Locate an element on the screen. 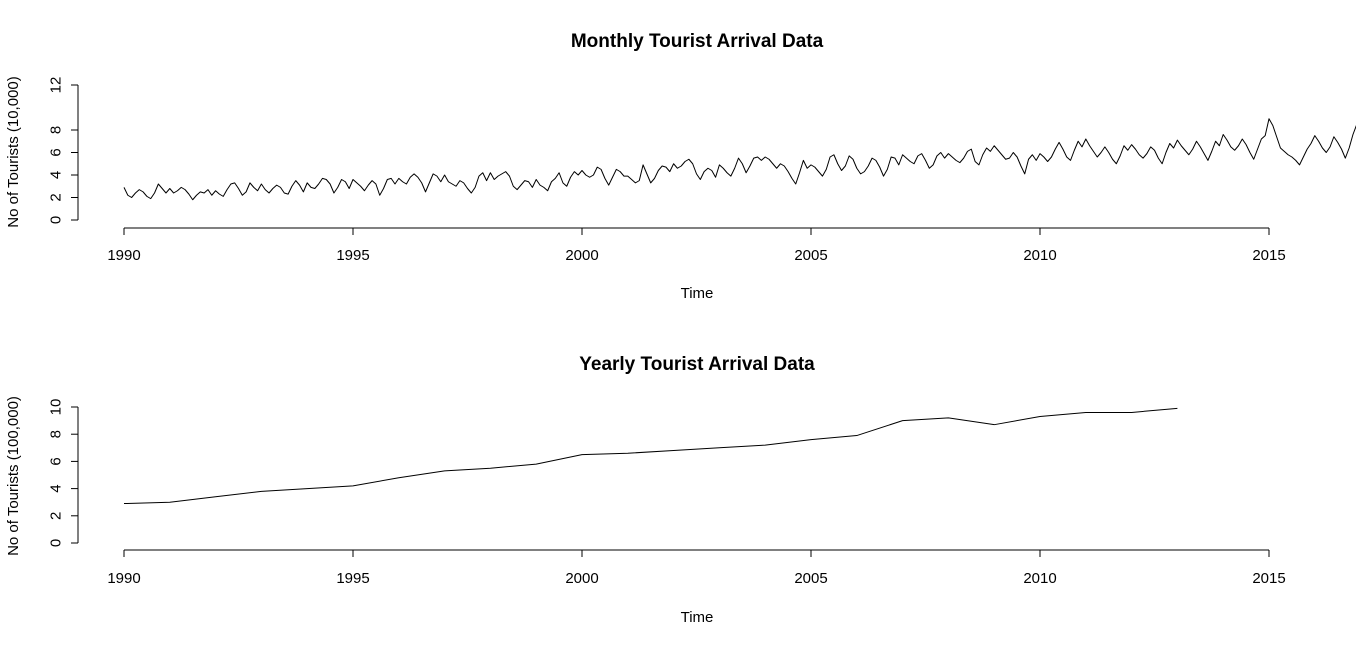 This screenshot has height=646, width=1356. y-axis-label: No of Tourists (100,000) is located at coordinates (13, 476).